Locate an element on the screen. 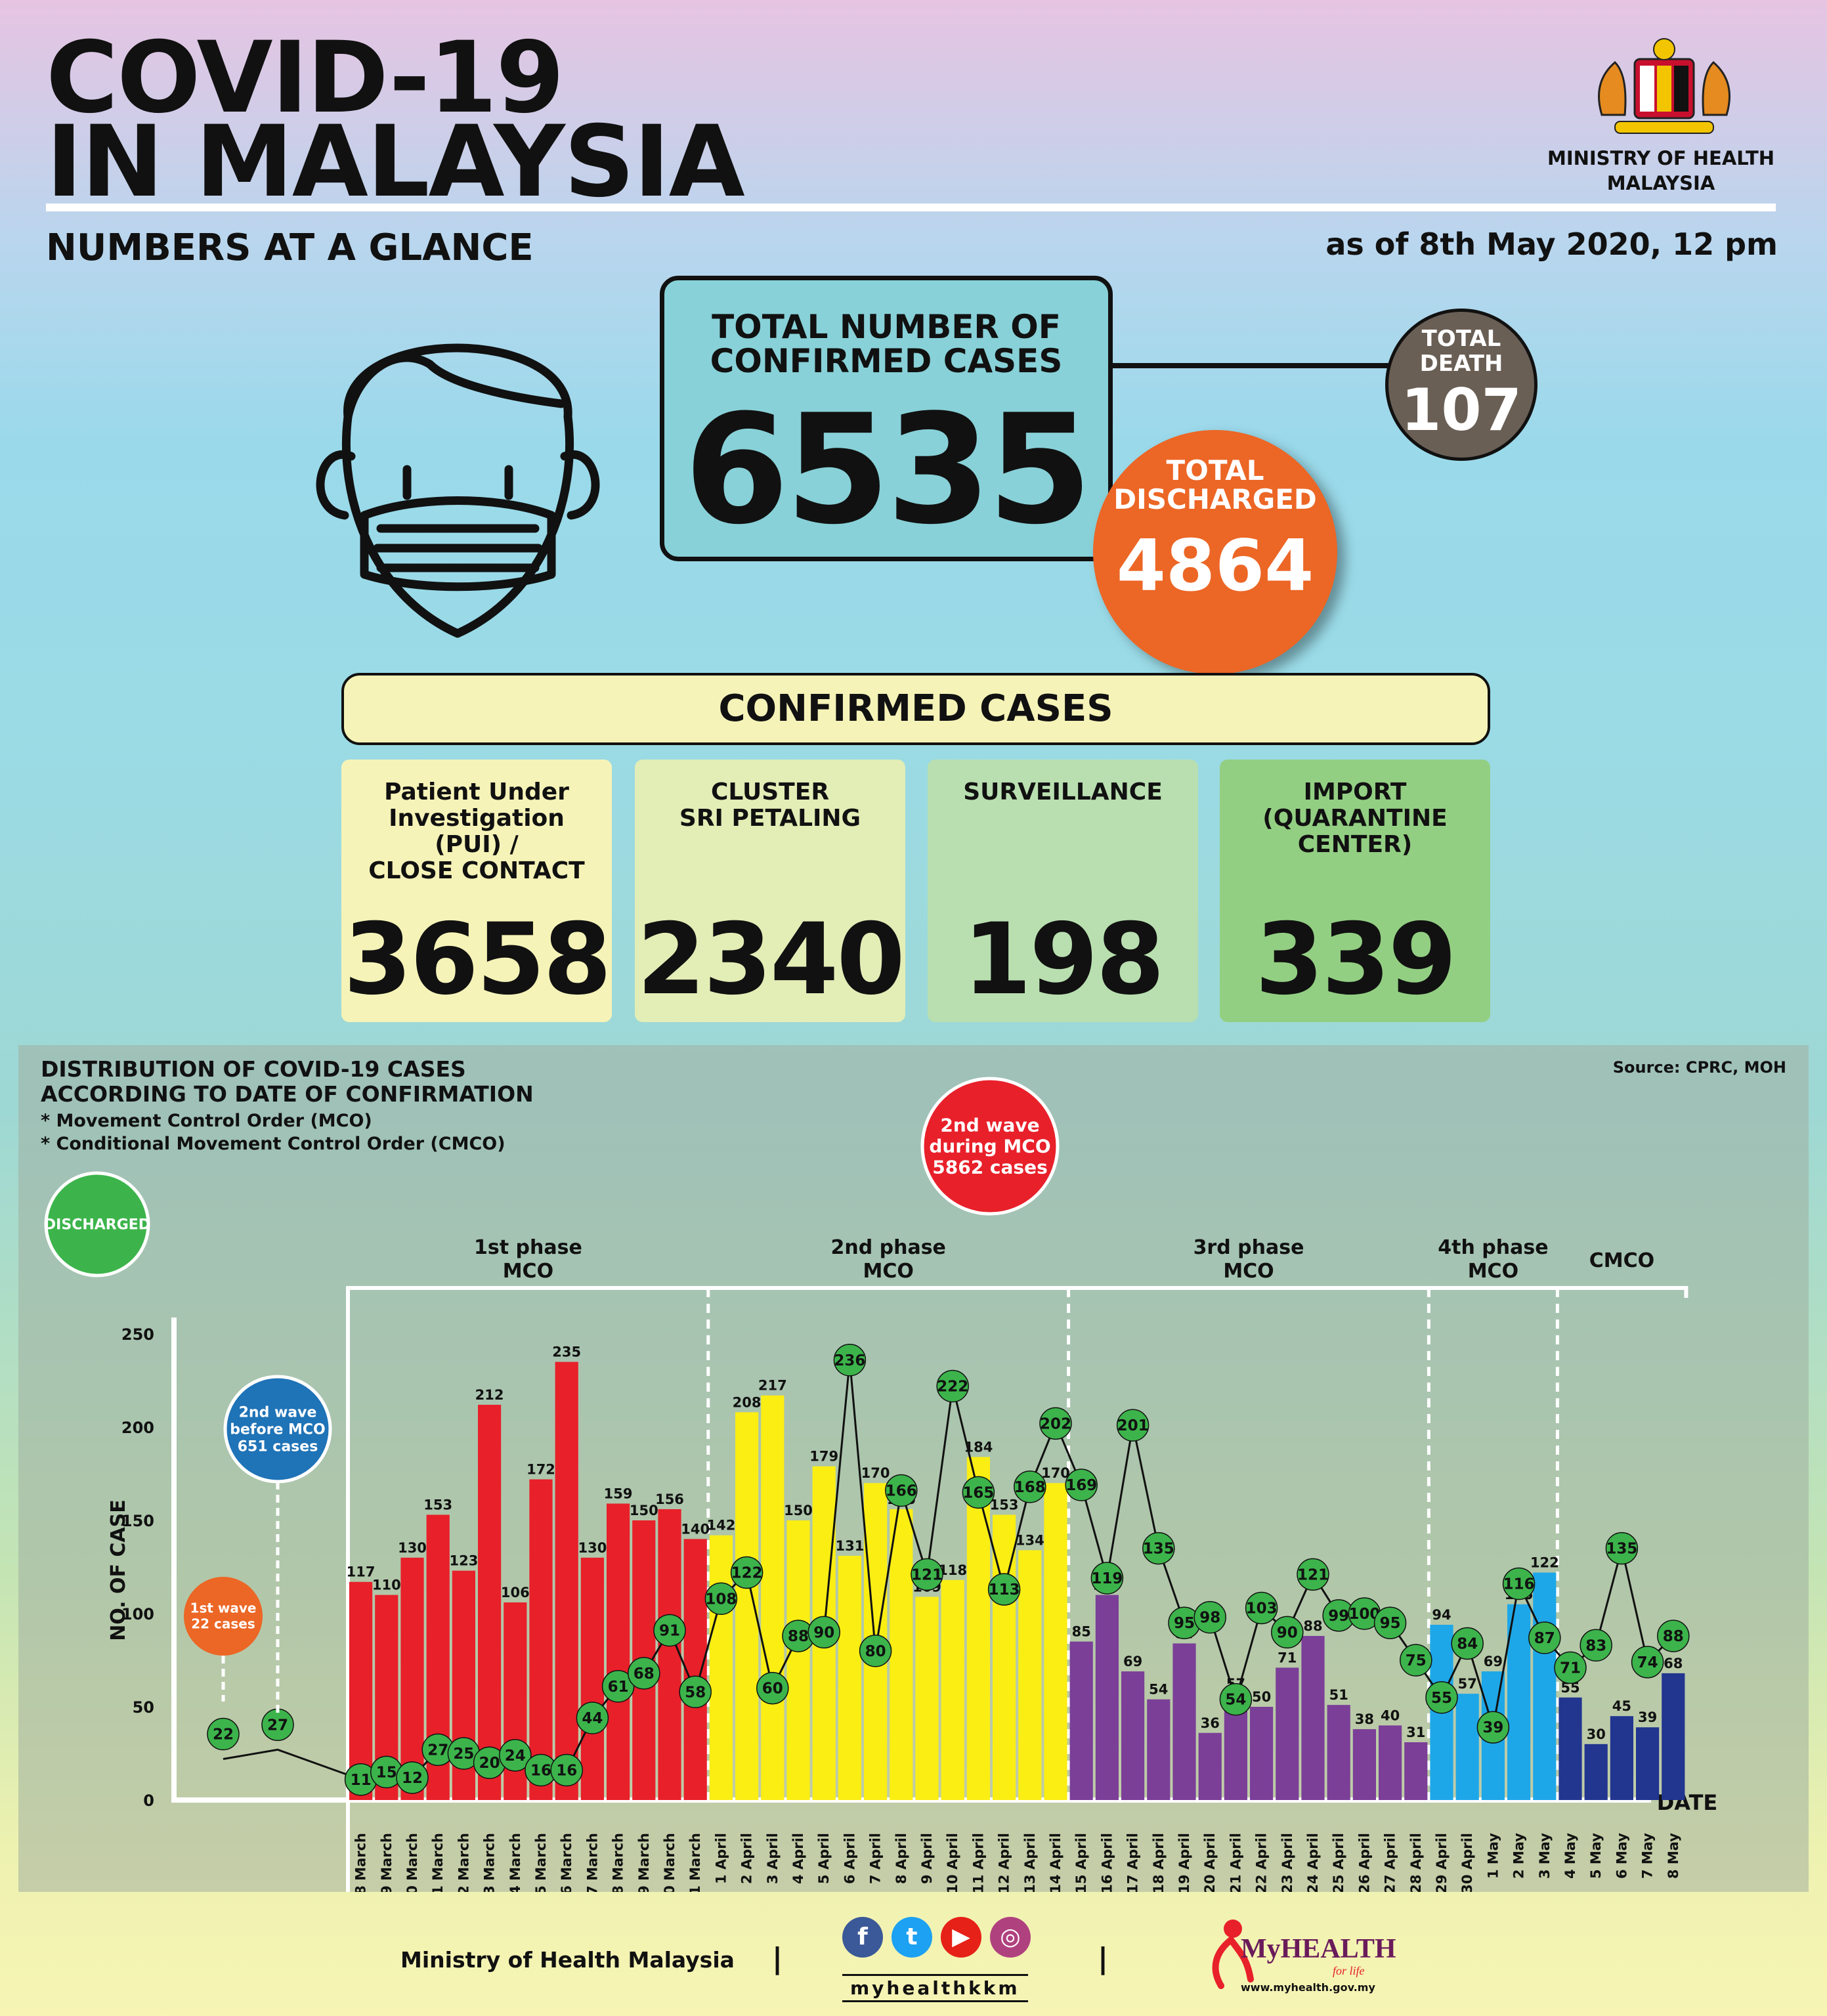 The height and width of the screenshot is (2016, 1827). facebook-icon: f is located at coordinates (863, 1938).